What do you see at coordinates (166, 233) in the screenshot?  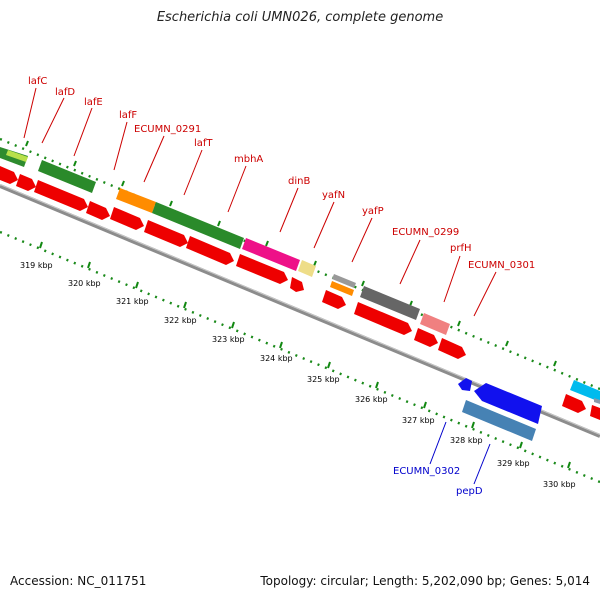 I see `arrow-lafT` at bounding box center [166, 233].